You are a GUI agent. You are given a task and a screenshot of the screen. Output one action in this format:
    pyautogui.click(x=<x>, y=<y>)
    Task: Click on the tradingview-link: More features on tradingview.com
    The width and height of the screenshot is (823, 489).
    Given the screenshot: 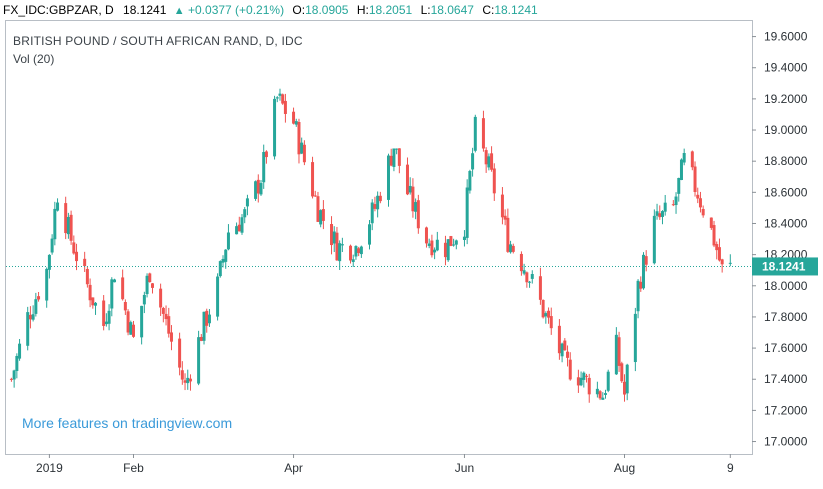 What is the action you would take?
    pyautogui.click(x=127, y=423)
    